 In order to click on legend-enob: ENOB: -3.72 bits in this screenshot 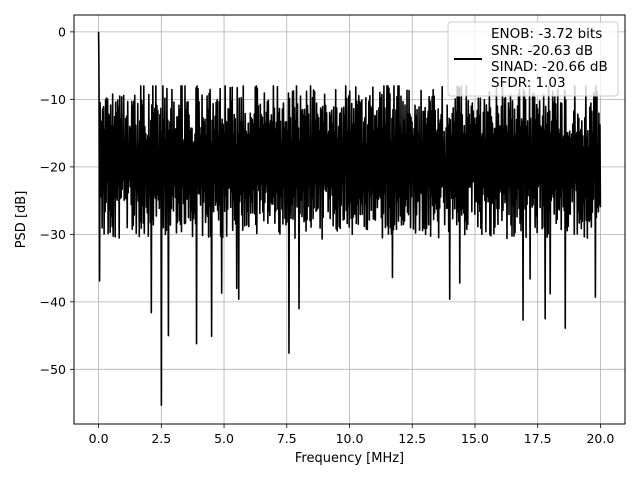, I will do `click(546, 34)`.